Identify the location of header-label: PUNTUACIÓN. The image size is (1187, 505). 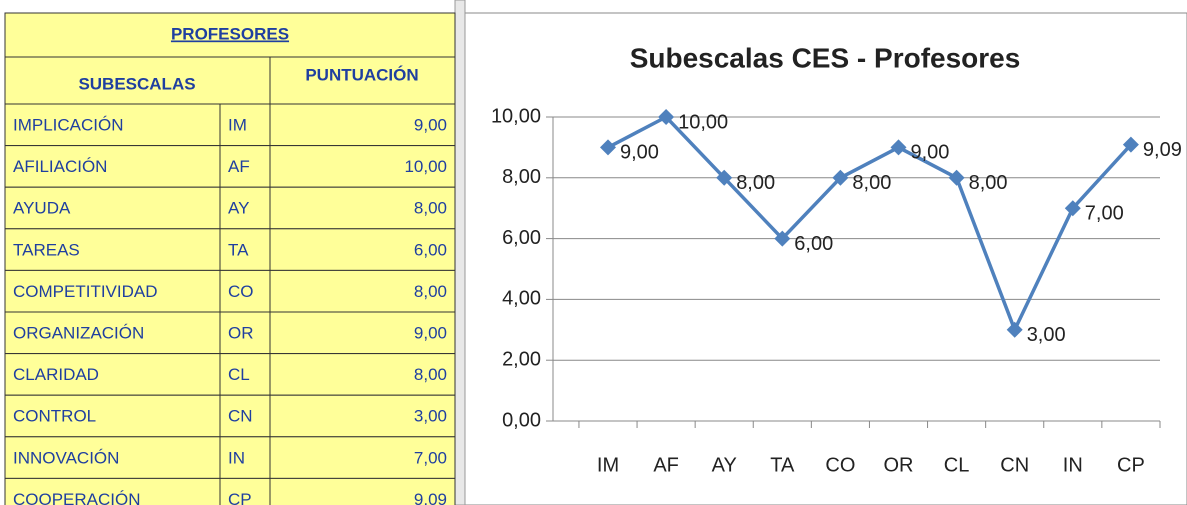
(361, 74).